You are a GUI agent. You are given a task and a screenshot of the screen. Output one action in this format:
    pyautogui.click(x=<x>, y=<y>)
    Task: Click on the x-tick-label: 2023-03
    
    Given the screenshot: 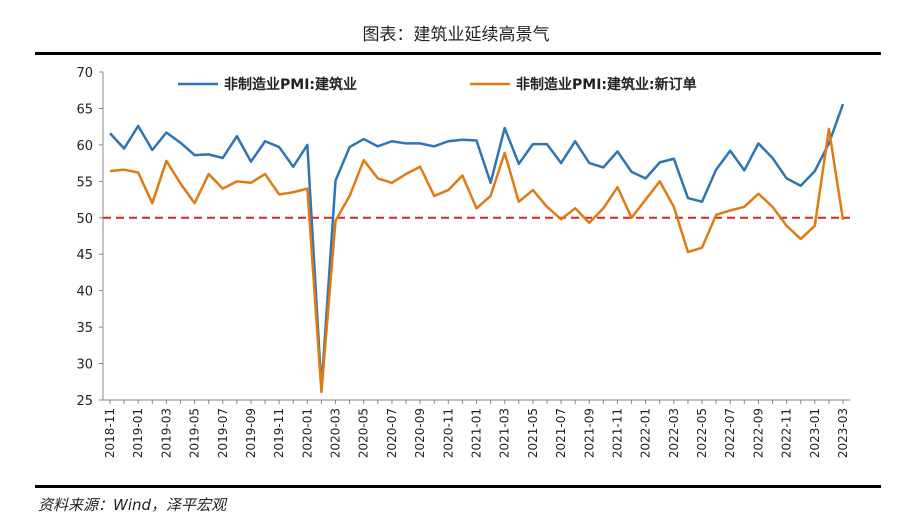 What is the action you would take?
    pyautogui.click(x=843, y=433)
    